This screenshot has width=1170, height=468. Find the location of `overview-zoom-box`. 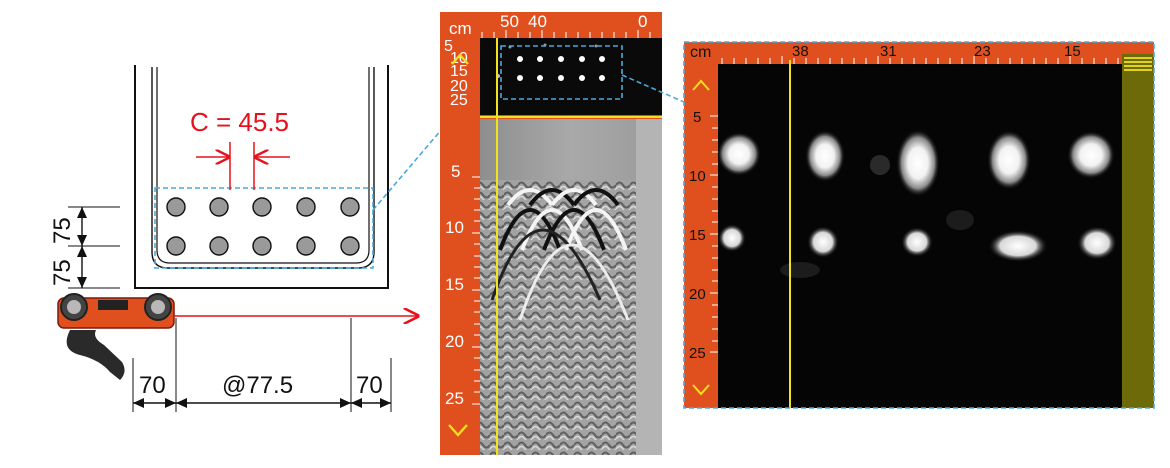

overview-zoom-box is located at coordinates (561, 72).